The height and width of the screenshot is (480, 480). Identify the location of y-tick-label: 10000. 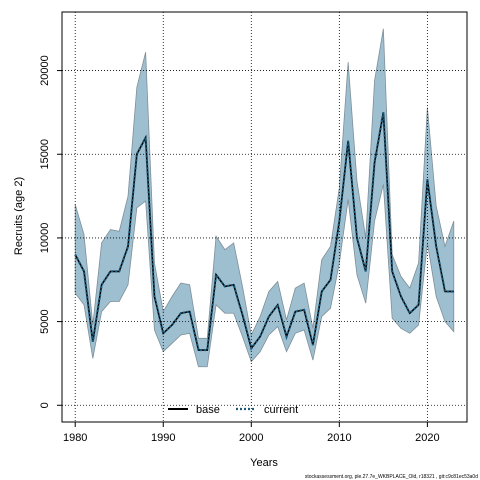
(45, 238).